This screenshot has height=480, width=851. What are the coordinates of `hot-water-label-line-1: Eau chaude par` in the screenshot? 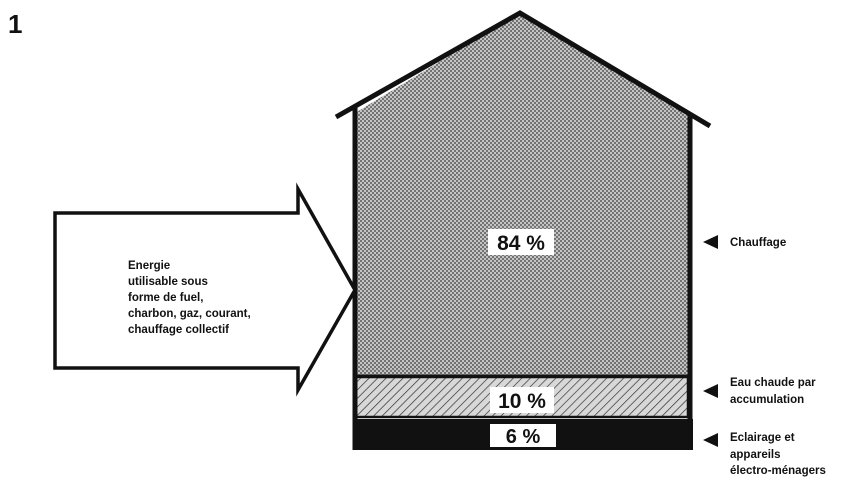 It's located at (773, 383).